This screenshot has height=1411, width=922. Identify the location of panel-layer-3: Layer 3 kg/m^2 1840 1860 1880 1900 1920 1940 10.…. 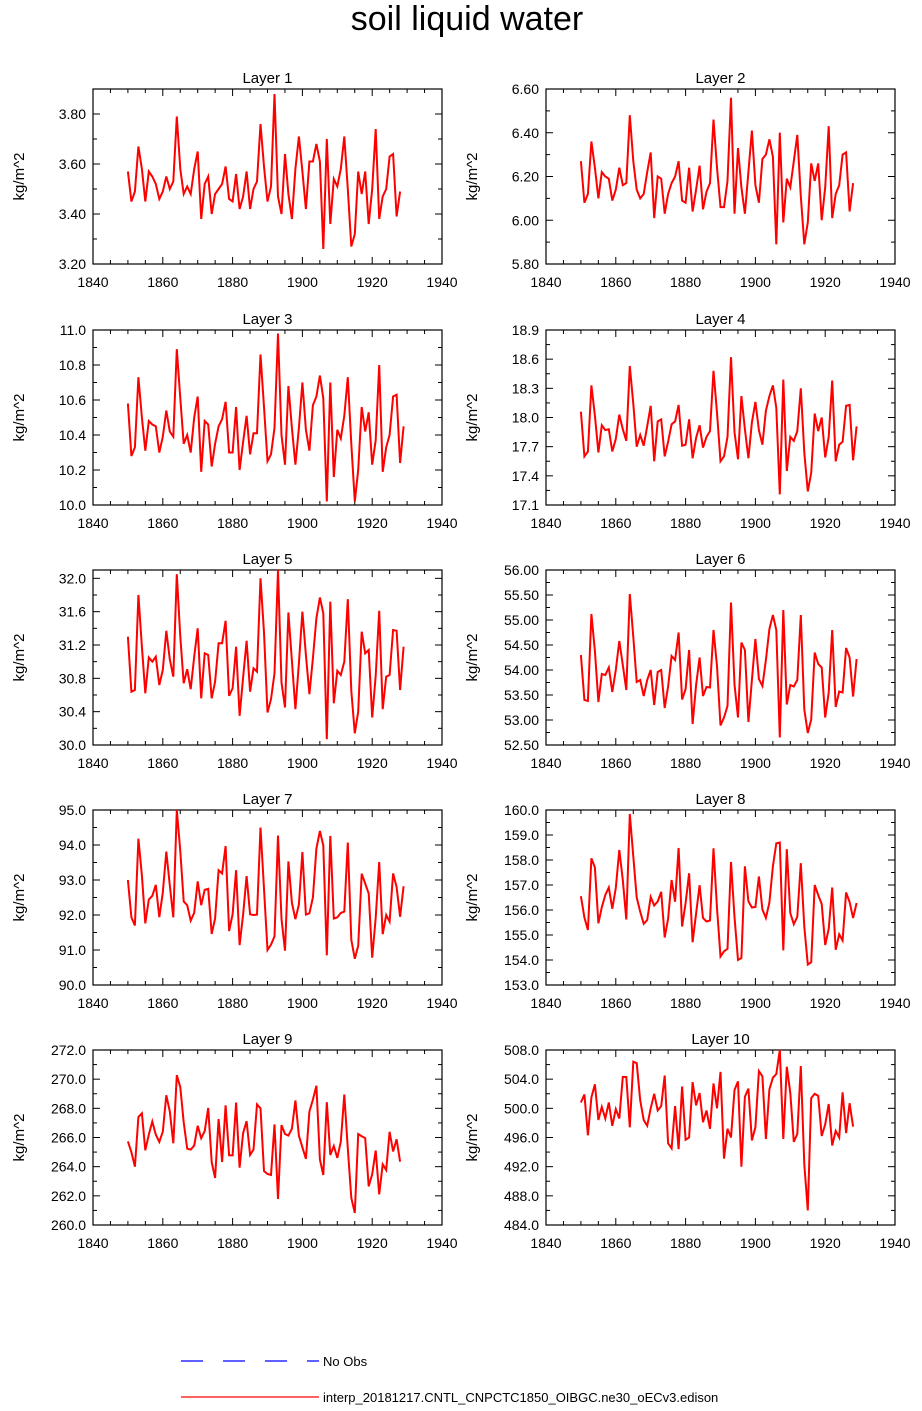
(234, 421).